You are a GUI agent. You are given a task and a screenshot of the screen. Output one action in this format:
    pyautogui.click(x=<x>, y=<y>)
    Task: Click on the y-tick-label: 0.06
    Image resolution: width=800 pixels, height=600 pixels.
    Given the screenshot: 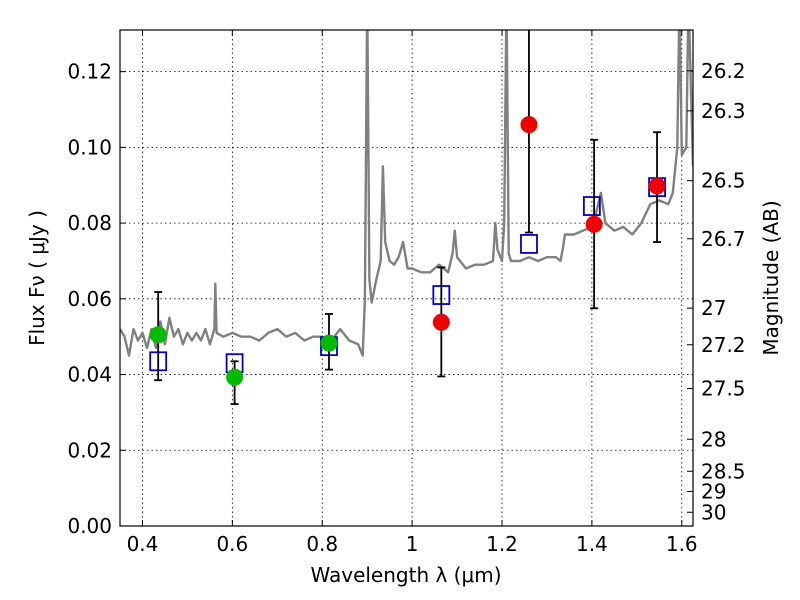 What is the action you would take?
    pyautogui.click(x=89, y=299)
    